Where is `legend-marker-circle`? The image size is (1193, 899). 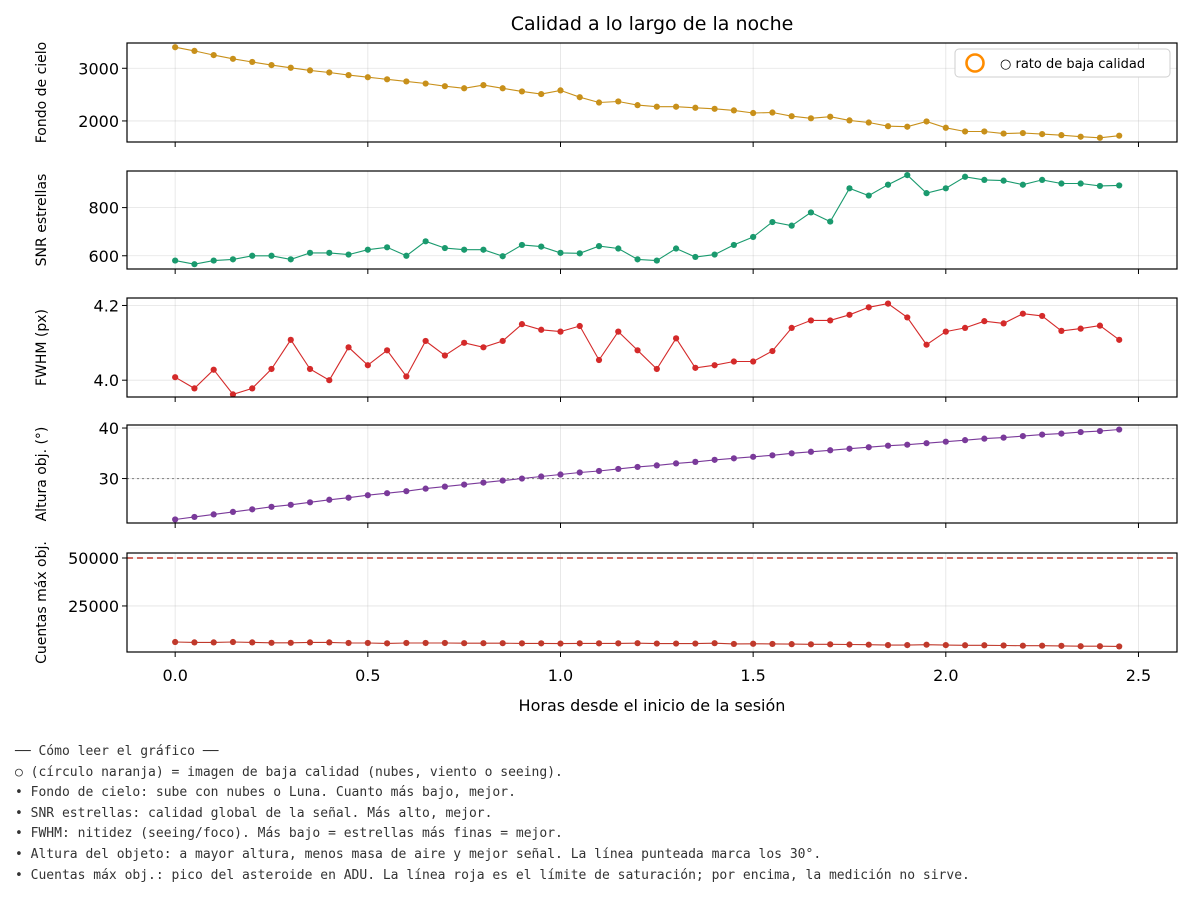 legend-marker-circle is located at coordinates (975, 63).